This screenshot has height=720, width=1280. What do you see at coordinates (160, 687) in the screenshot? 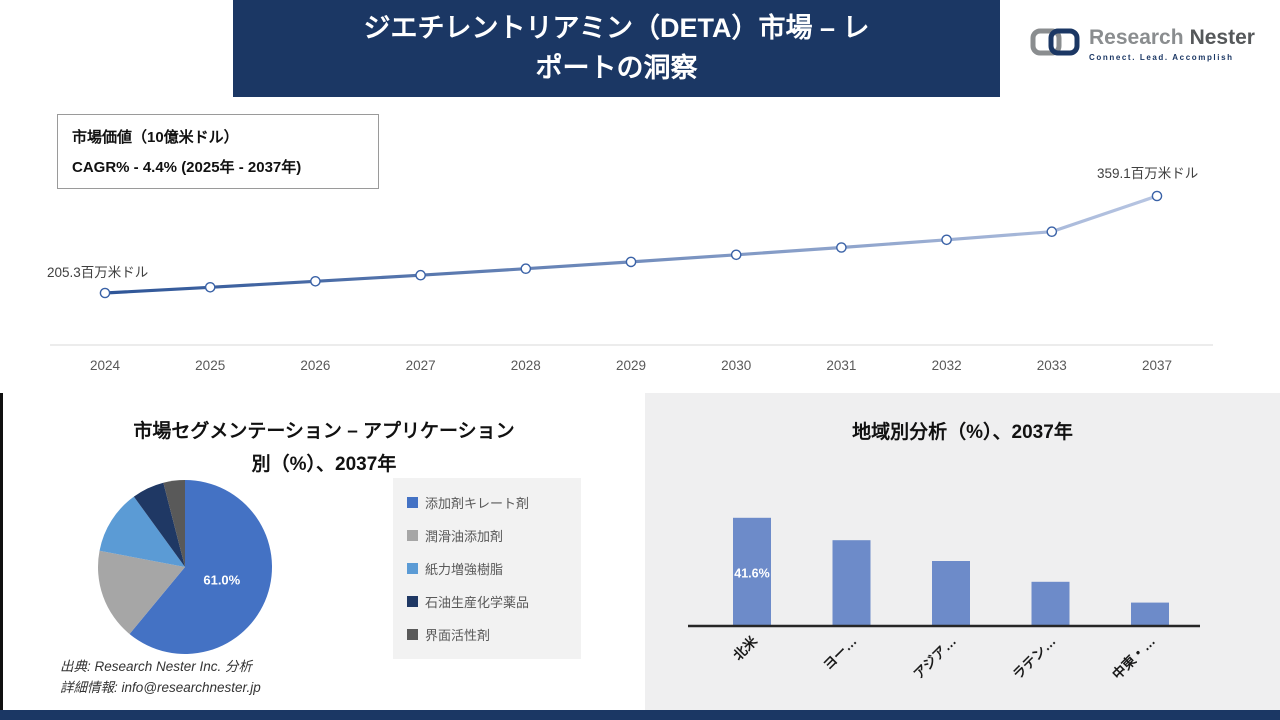
I see `contact-note: 詳細情報: info@researchnester.jp` at bounding box center [160, 687].